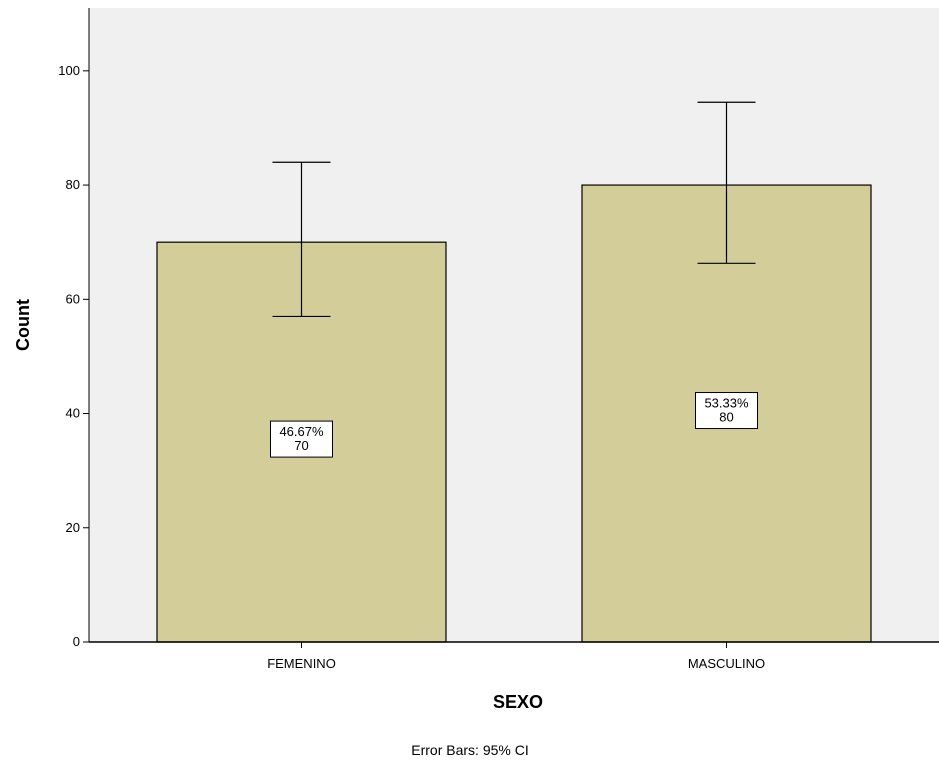 The width and height of the screenshot is (939, 761). What do you see at coordinates (726, 663) in the screenshot?
I see `x-tick-label-masculino: MASCULINO` at bounding box center [726, 663].